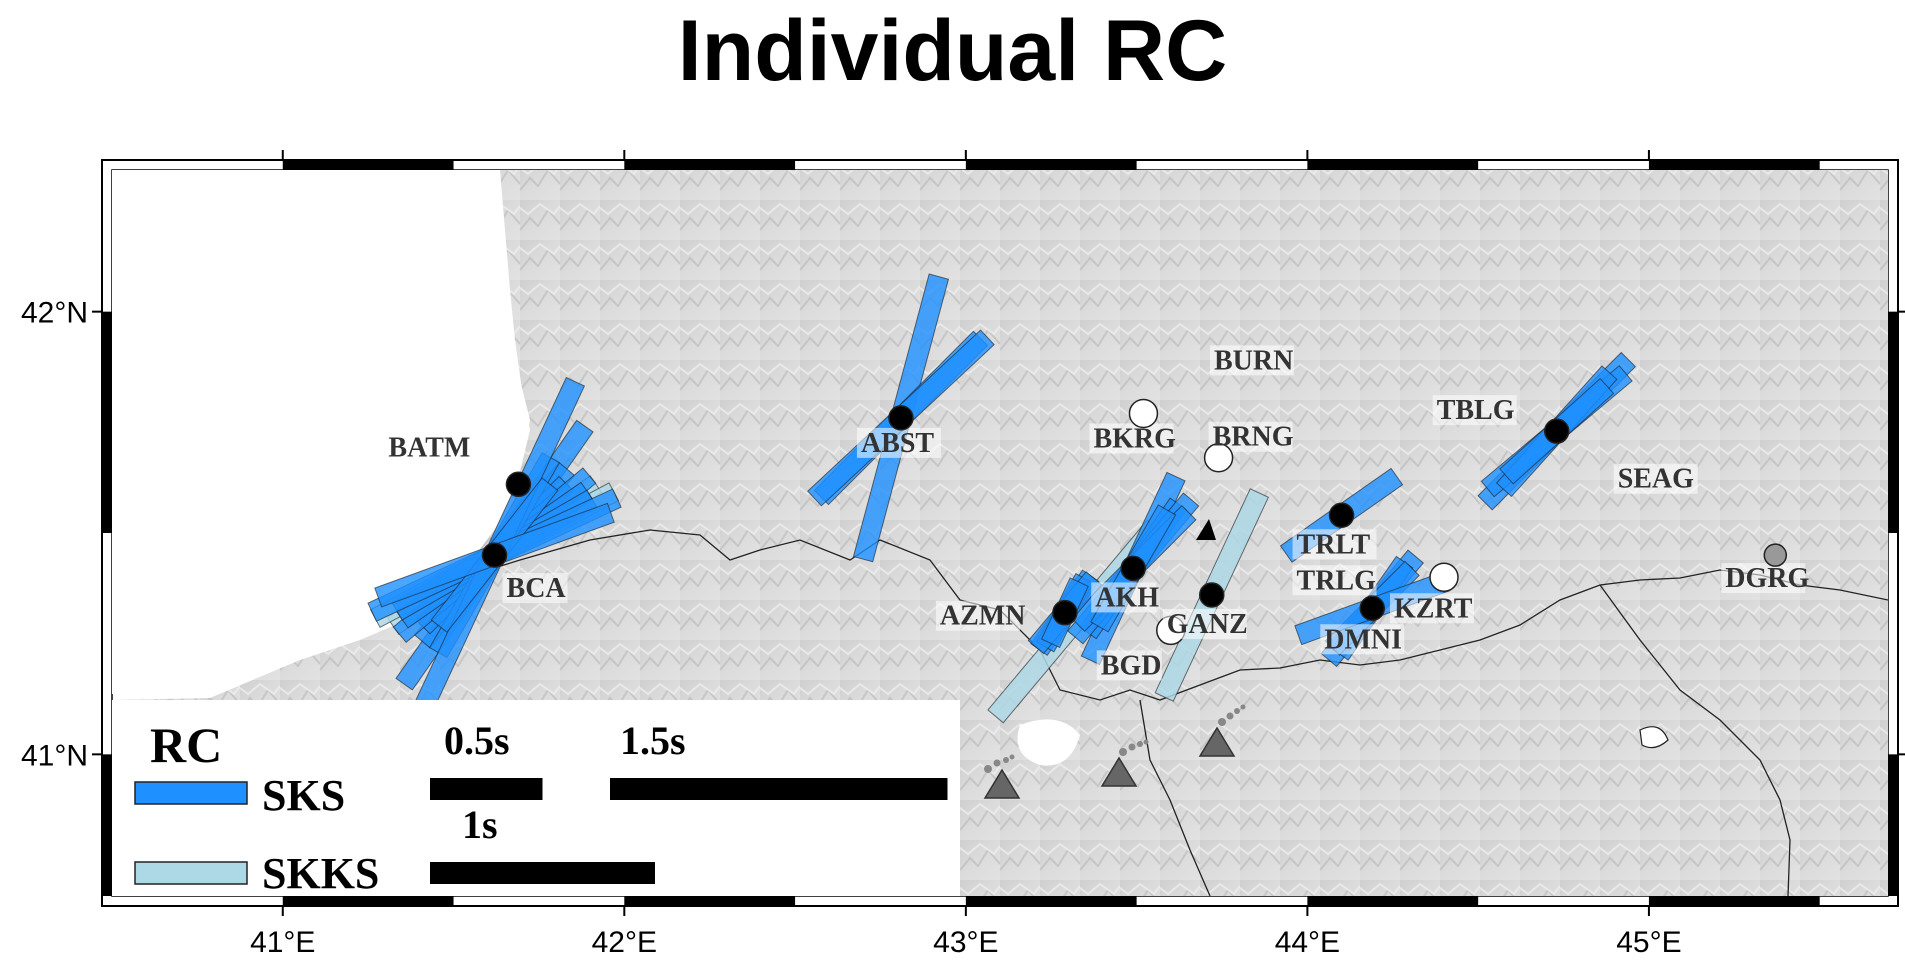 The width and height of the screenshot is (1905, 973). What do you see at coordinates (689, 801) in the screenshot?
I see `scale-bars: 0.5s 1.5s 1s` at bounding box center [689, 801].